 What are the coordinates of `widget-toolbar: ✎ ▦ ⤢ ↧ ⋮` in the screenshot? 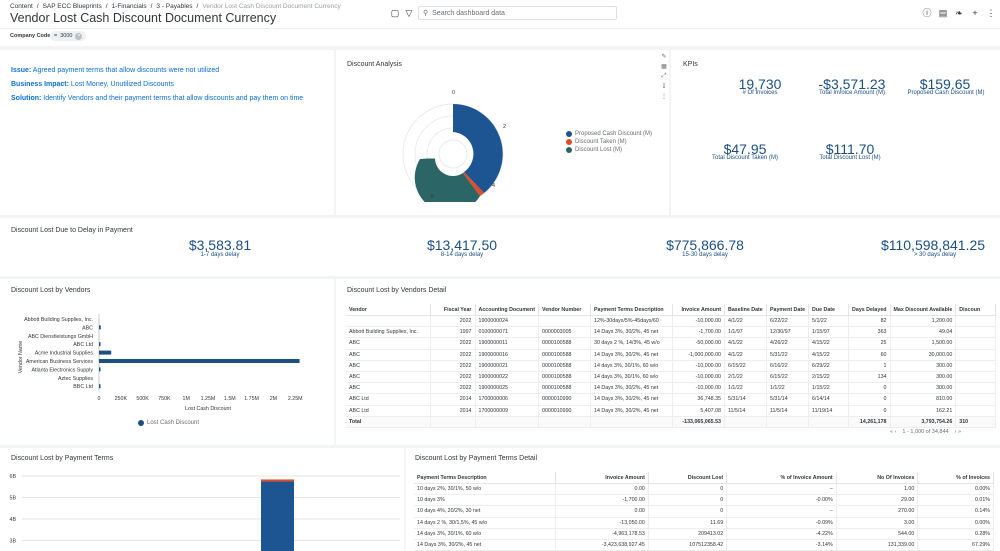 It's located at (664, 76).